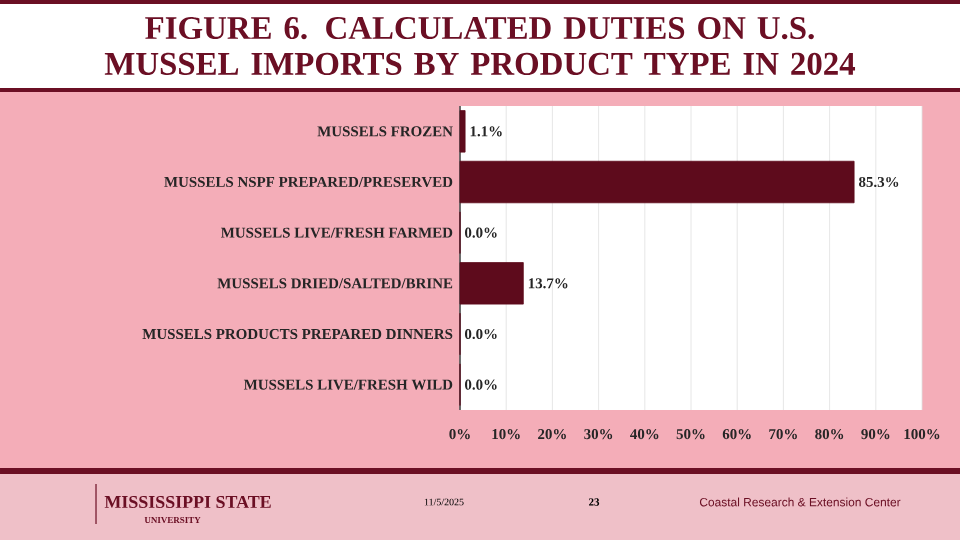 This screenshot has width=960, height=540. I want to click on chart-title: FIGURE 6. CALCULATED DUTIES ON U.S. MUSSEL IMPORTS BY PRODUCT TYPE IN 2024, so click(480, 46).